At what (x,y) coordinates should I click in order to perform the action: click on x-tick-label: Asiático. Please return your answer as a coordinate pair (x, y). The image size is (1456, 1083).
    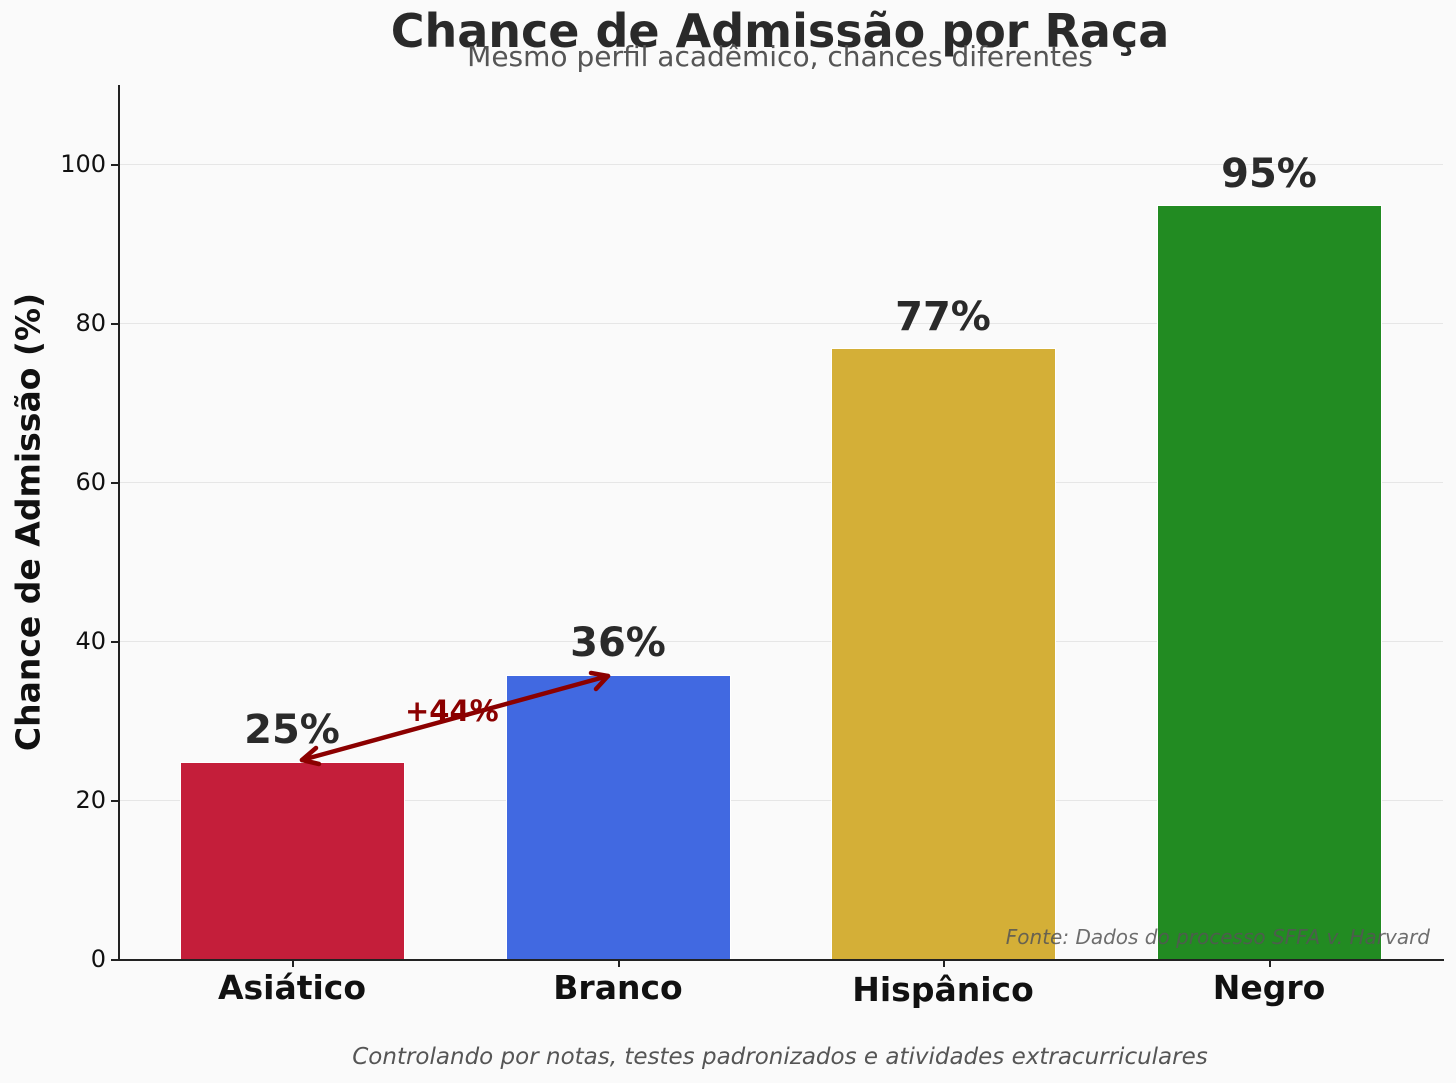
    Looking at the image, I should click on (292, 987).